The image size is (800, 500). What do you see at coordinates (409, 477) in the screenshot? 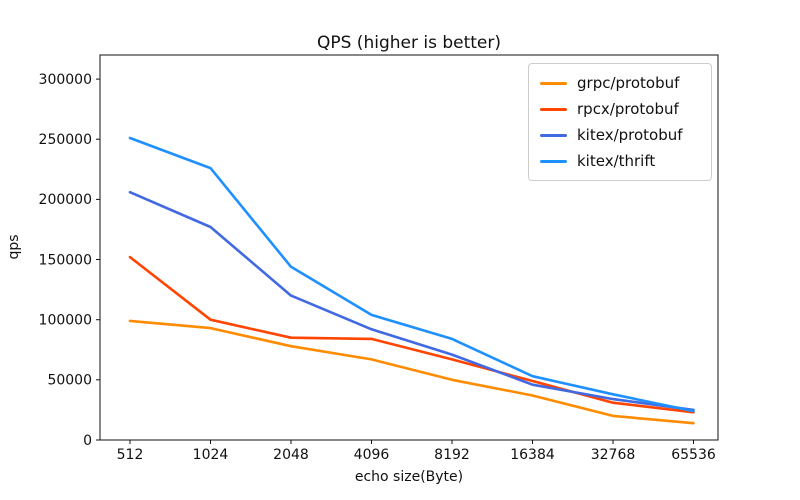
I see `x-axis-label: echo size(Byte)` at bounding box center [409, 477].